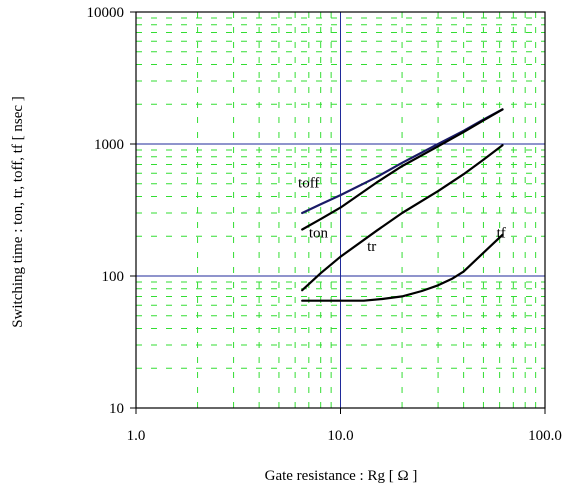 This screenshot has height=492, width=568. I want to click on series-line-ton, so click(402, 169).